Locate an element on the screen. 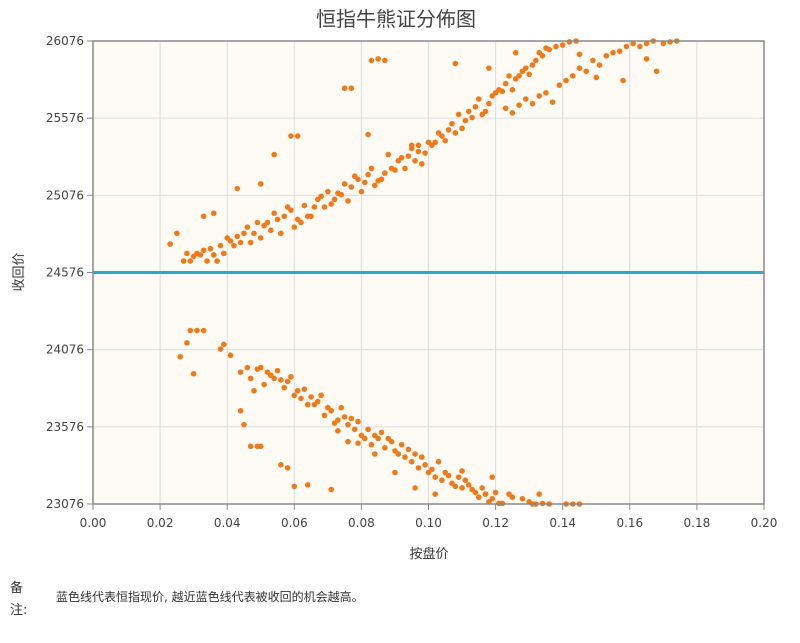  x-tick-label: 0.12 is located at coordinates (495, 523).